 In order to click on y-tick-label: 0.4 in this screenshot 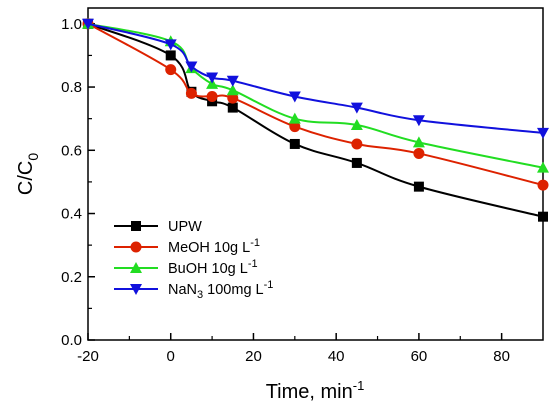, I will do `click(71, 214)`.